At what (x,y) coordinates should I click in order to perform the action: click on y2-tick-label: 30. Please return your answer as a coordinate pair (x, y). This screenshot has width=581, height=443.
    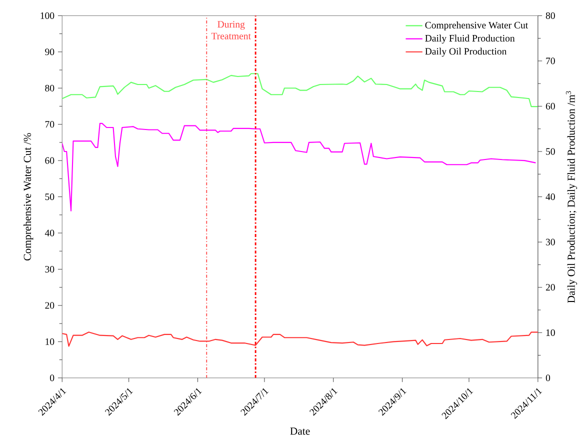
    Looking at the image, I should click on (550, 242).